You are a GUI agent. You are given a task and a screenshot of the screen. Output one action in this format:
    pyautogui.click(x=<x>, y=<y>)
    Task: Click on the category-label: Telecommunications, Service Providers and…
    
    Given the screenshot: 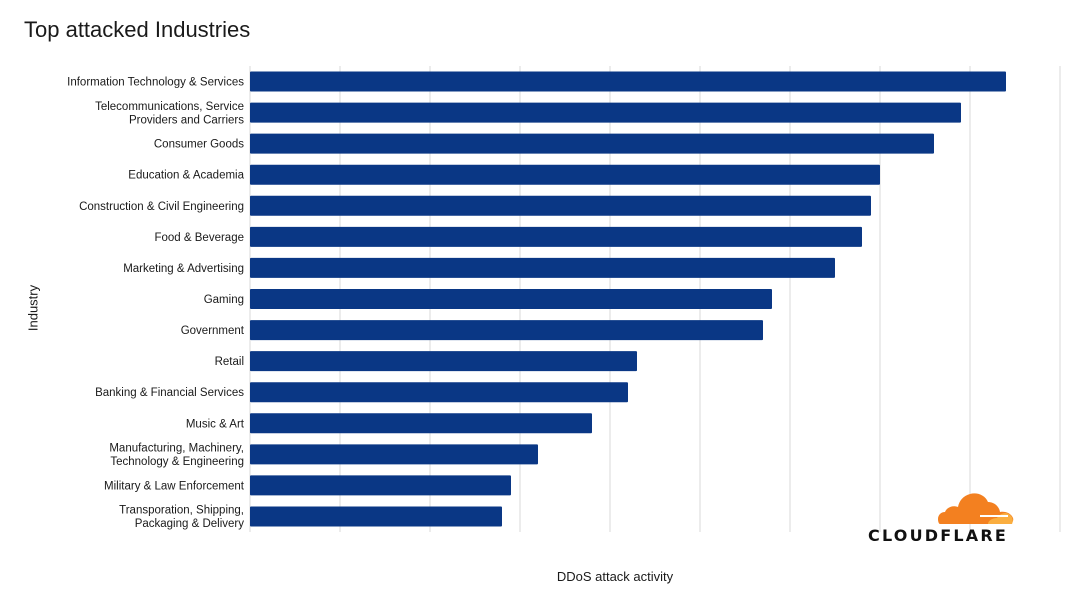 What is the action you would take?
    pyautogui.click(x=169, y=114)
    